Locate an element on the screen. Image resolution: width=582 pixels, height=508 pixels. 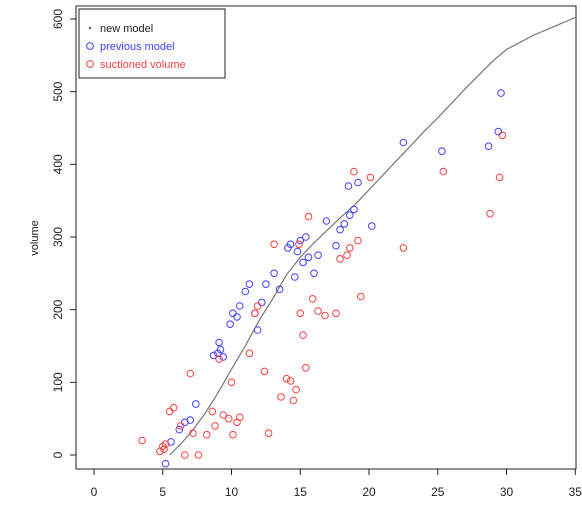
x-tick-label: 35 is located at coordinates (575, 492).